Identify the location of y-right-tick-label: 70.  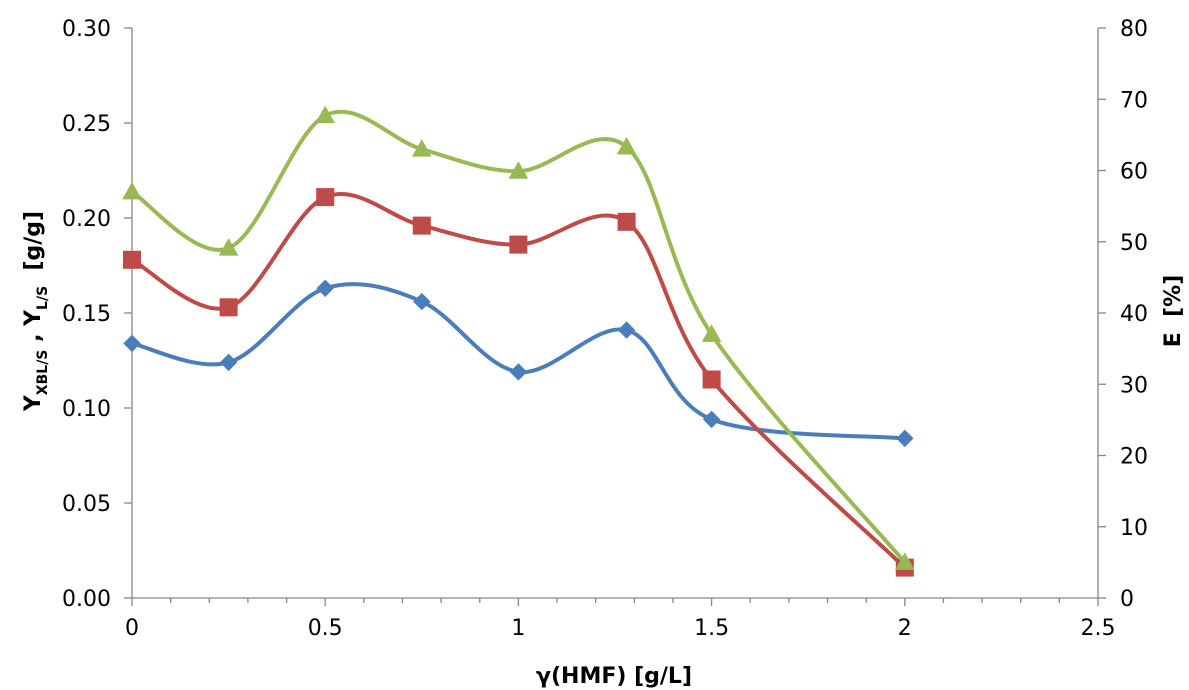
(1134, 100).